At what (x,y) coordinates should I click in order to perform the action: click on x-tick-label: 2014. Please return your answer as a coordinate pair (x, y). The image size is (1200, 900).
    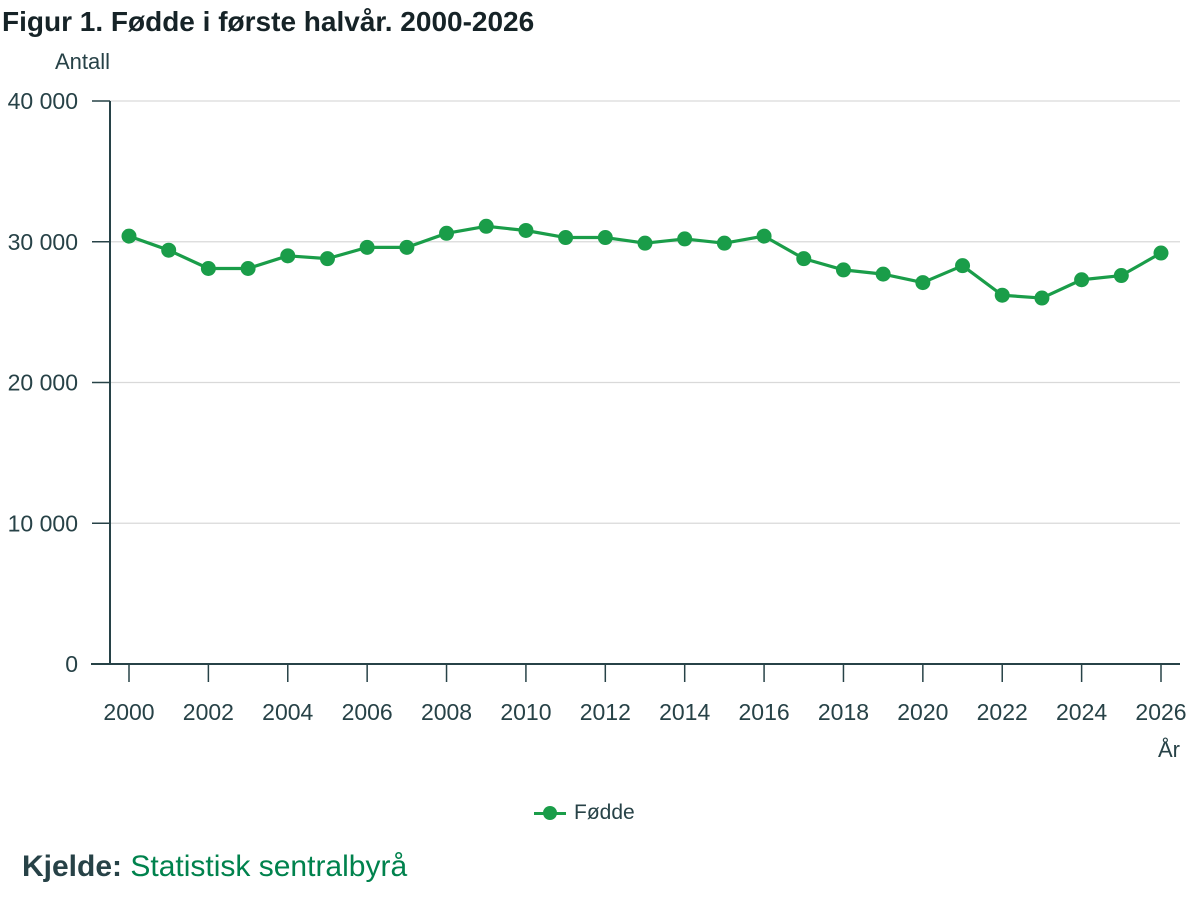
    Looking at the image, I should click on (684, 712).